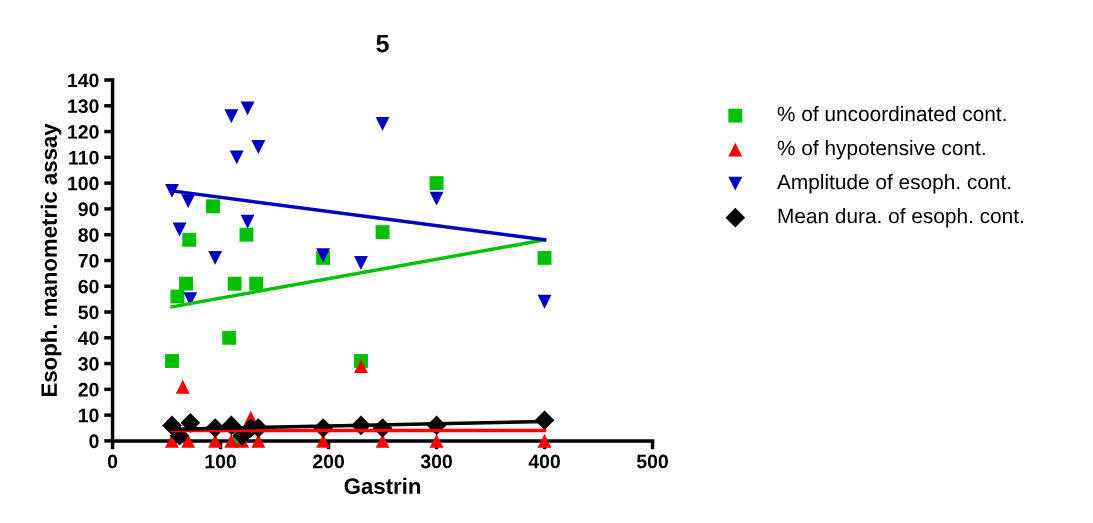 This screenshot has height=523, width=1093. Describe the element at coordinates (88, 312) in the screenshot. I see `y-tick-label: 50` at that location.